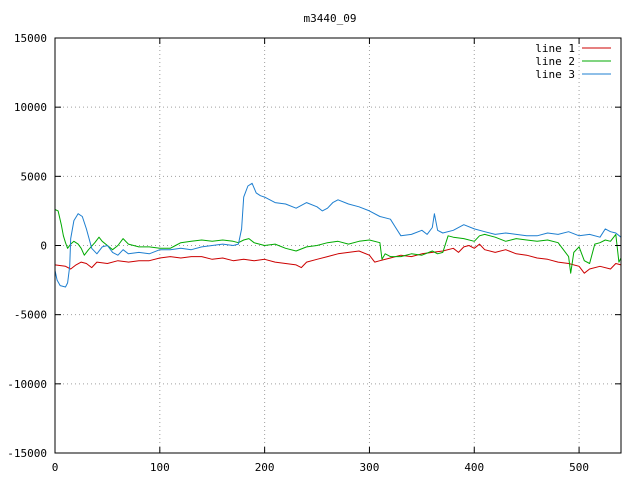  What do you see at coordinates (370, 467) in the screenshot?
I see `x-tick-label: 300` at bounding box center [370, 467].